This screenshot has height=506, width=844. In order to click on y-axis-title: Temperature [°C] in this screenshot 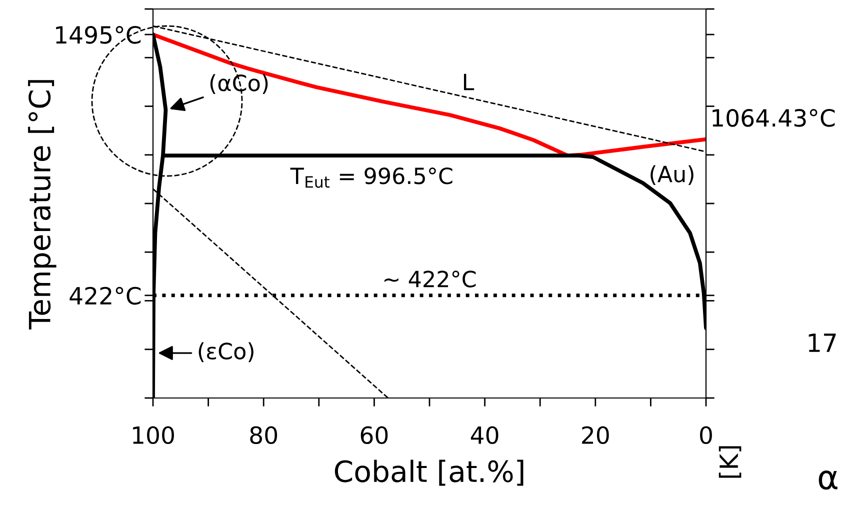, I will do `click(42, 205)`.